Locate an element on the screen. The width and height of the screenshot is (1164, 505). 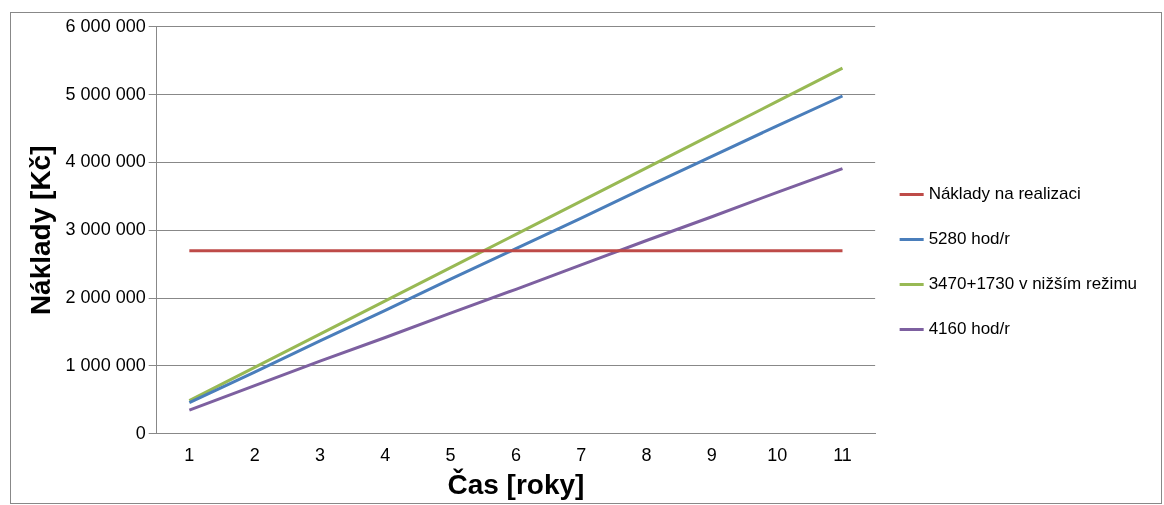
y-tick-label: 1 000 000 is located at coordinates (105, 364).